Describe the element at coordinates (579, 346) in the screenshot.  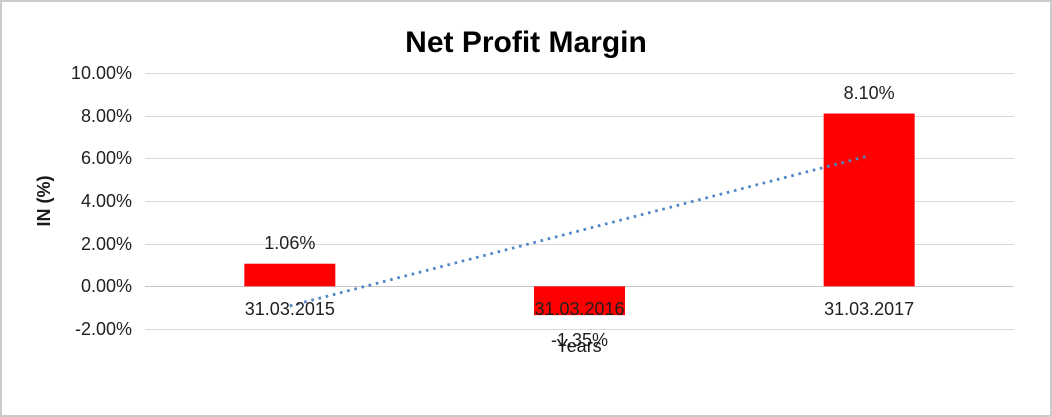
I see `x-axis-title: Years` at that location.